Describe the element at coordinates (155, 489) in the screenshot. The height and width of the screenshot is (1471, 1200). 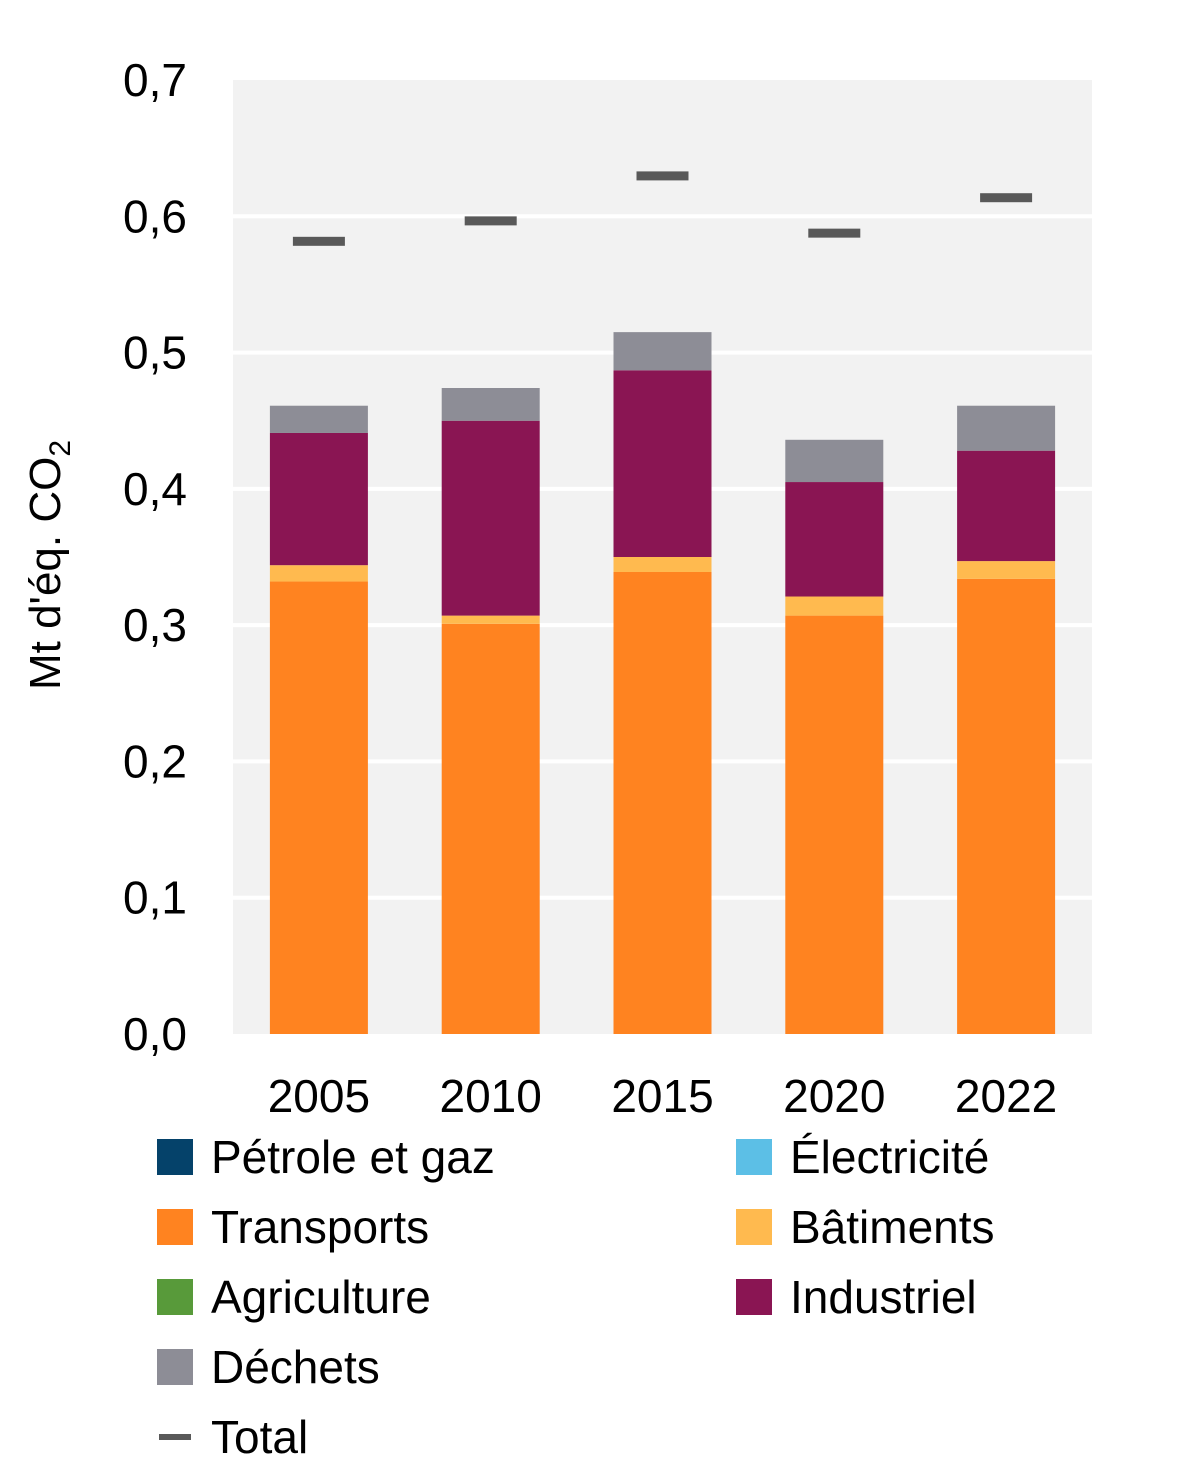
I see `y-tick-label: 0,4` at that location.